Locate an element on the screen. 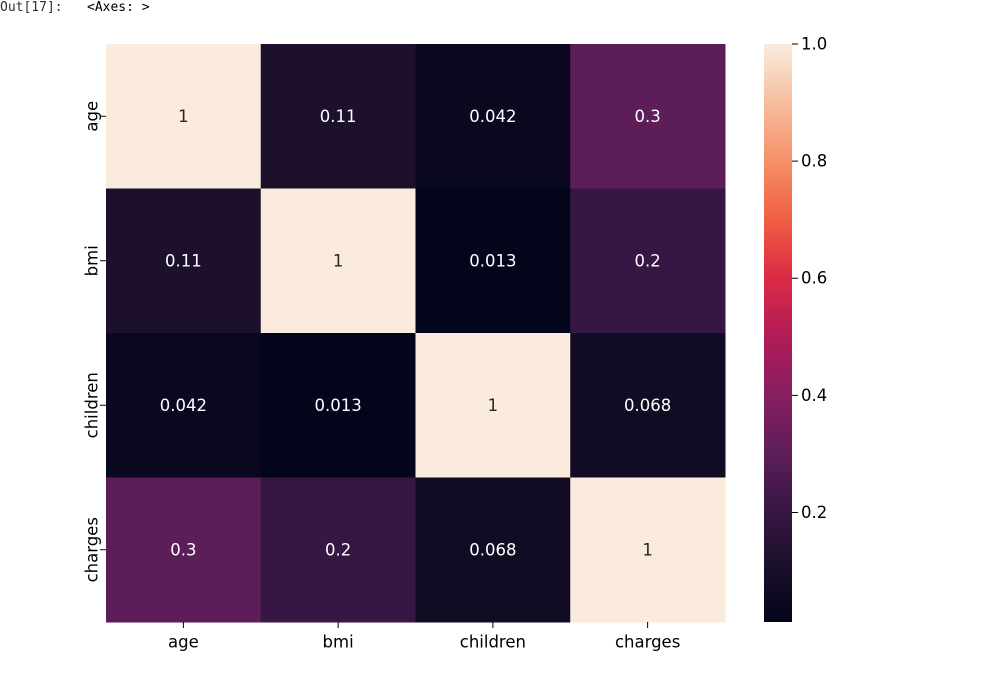 This screenshot has height=687, width=1003. heatmap-cell-children-children is located at coordinates (493, 405).